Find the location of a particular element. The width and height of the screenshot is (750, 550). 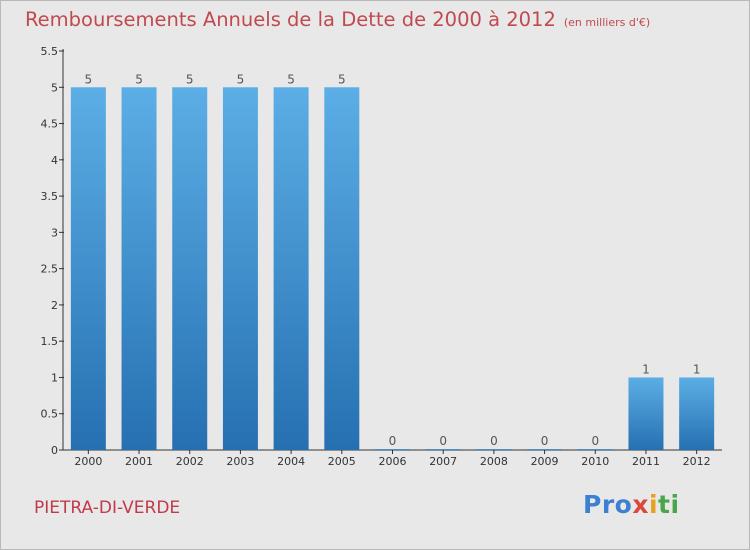

y-tick-label: 5 is located at coordinates (54, 87).